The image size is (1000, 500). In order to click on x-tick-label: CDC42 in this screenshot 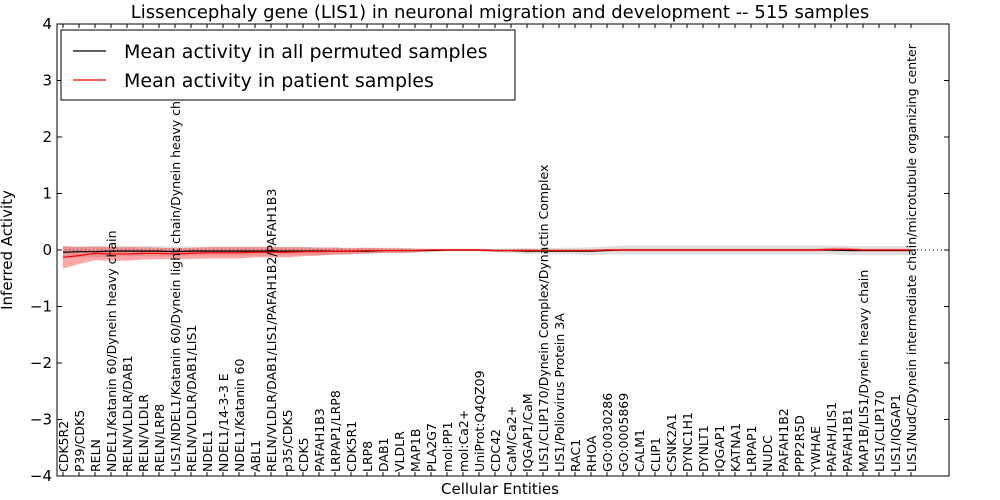, I will do `click(495, 450)`.